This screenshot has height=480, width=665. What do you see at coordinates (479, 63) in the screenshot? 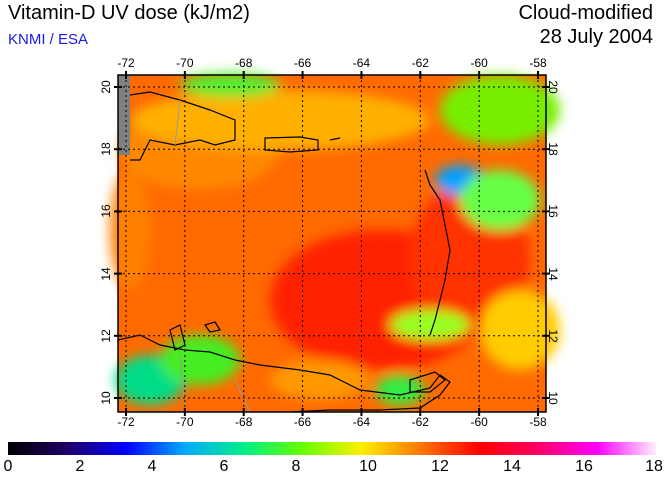
I see `lon-label-top: -60` at bounding box center [479, 63].